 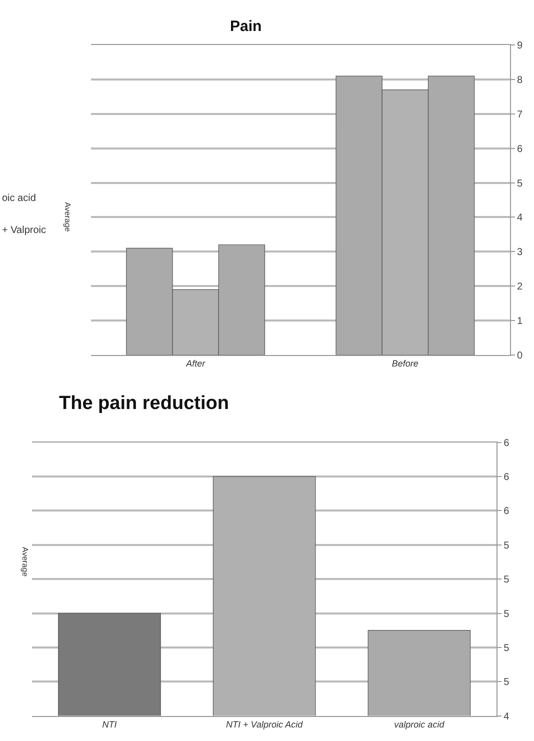 What do you see at coordinates (519, 46) in the screenshot?
I see `y-tick-label: 9` at bounding box center [519, 46].